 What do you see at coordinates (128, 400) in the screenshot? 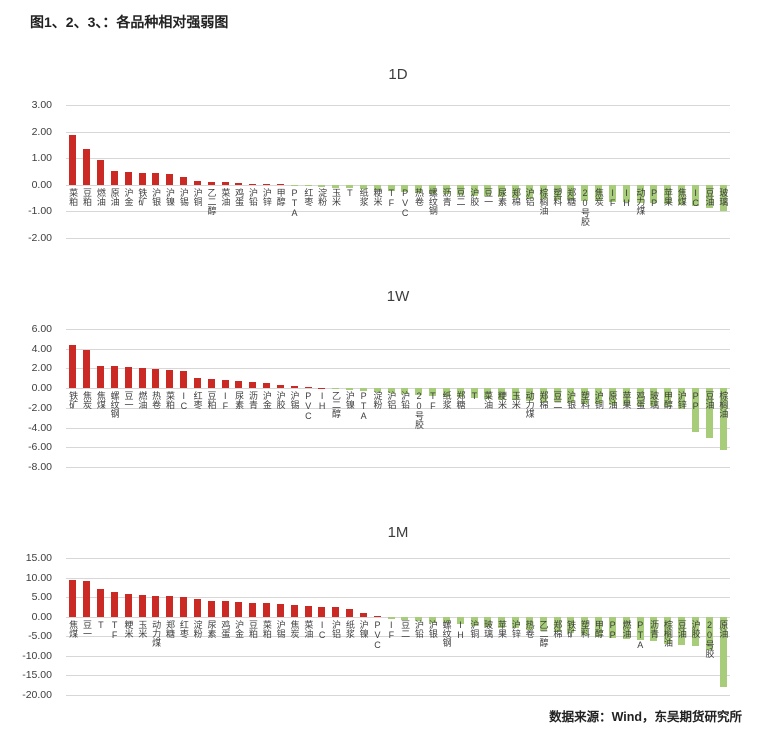
I see `x-axis-label: 豆一` at bounding box center [128, 400].